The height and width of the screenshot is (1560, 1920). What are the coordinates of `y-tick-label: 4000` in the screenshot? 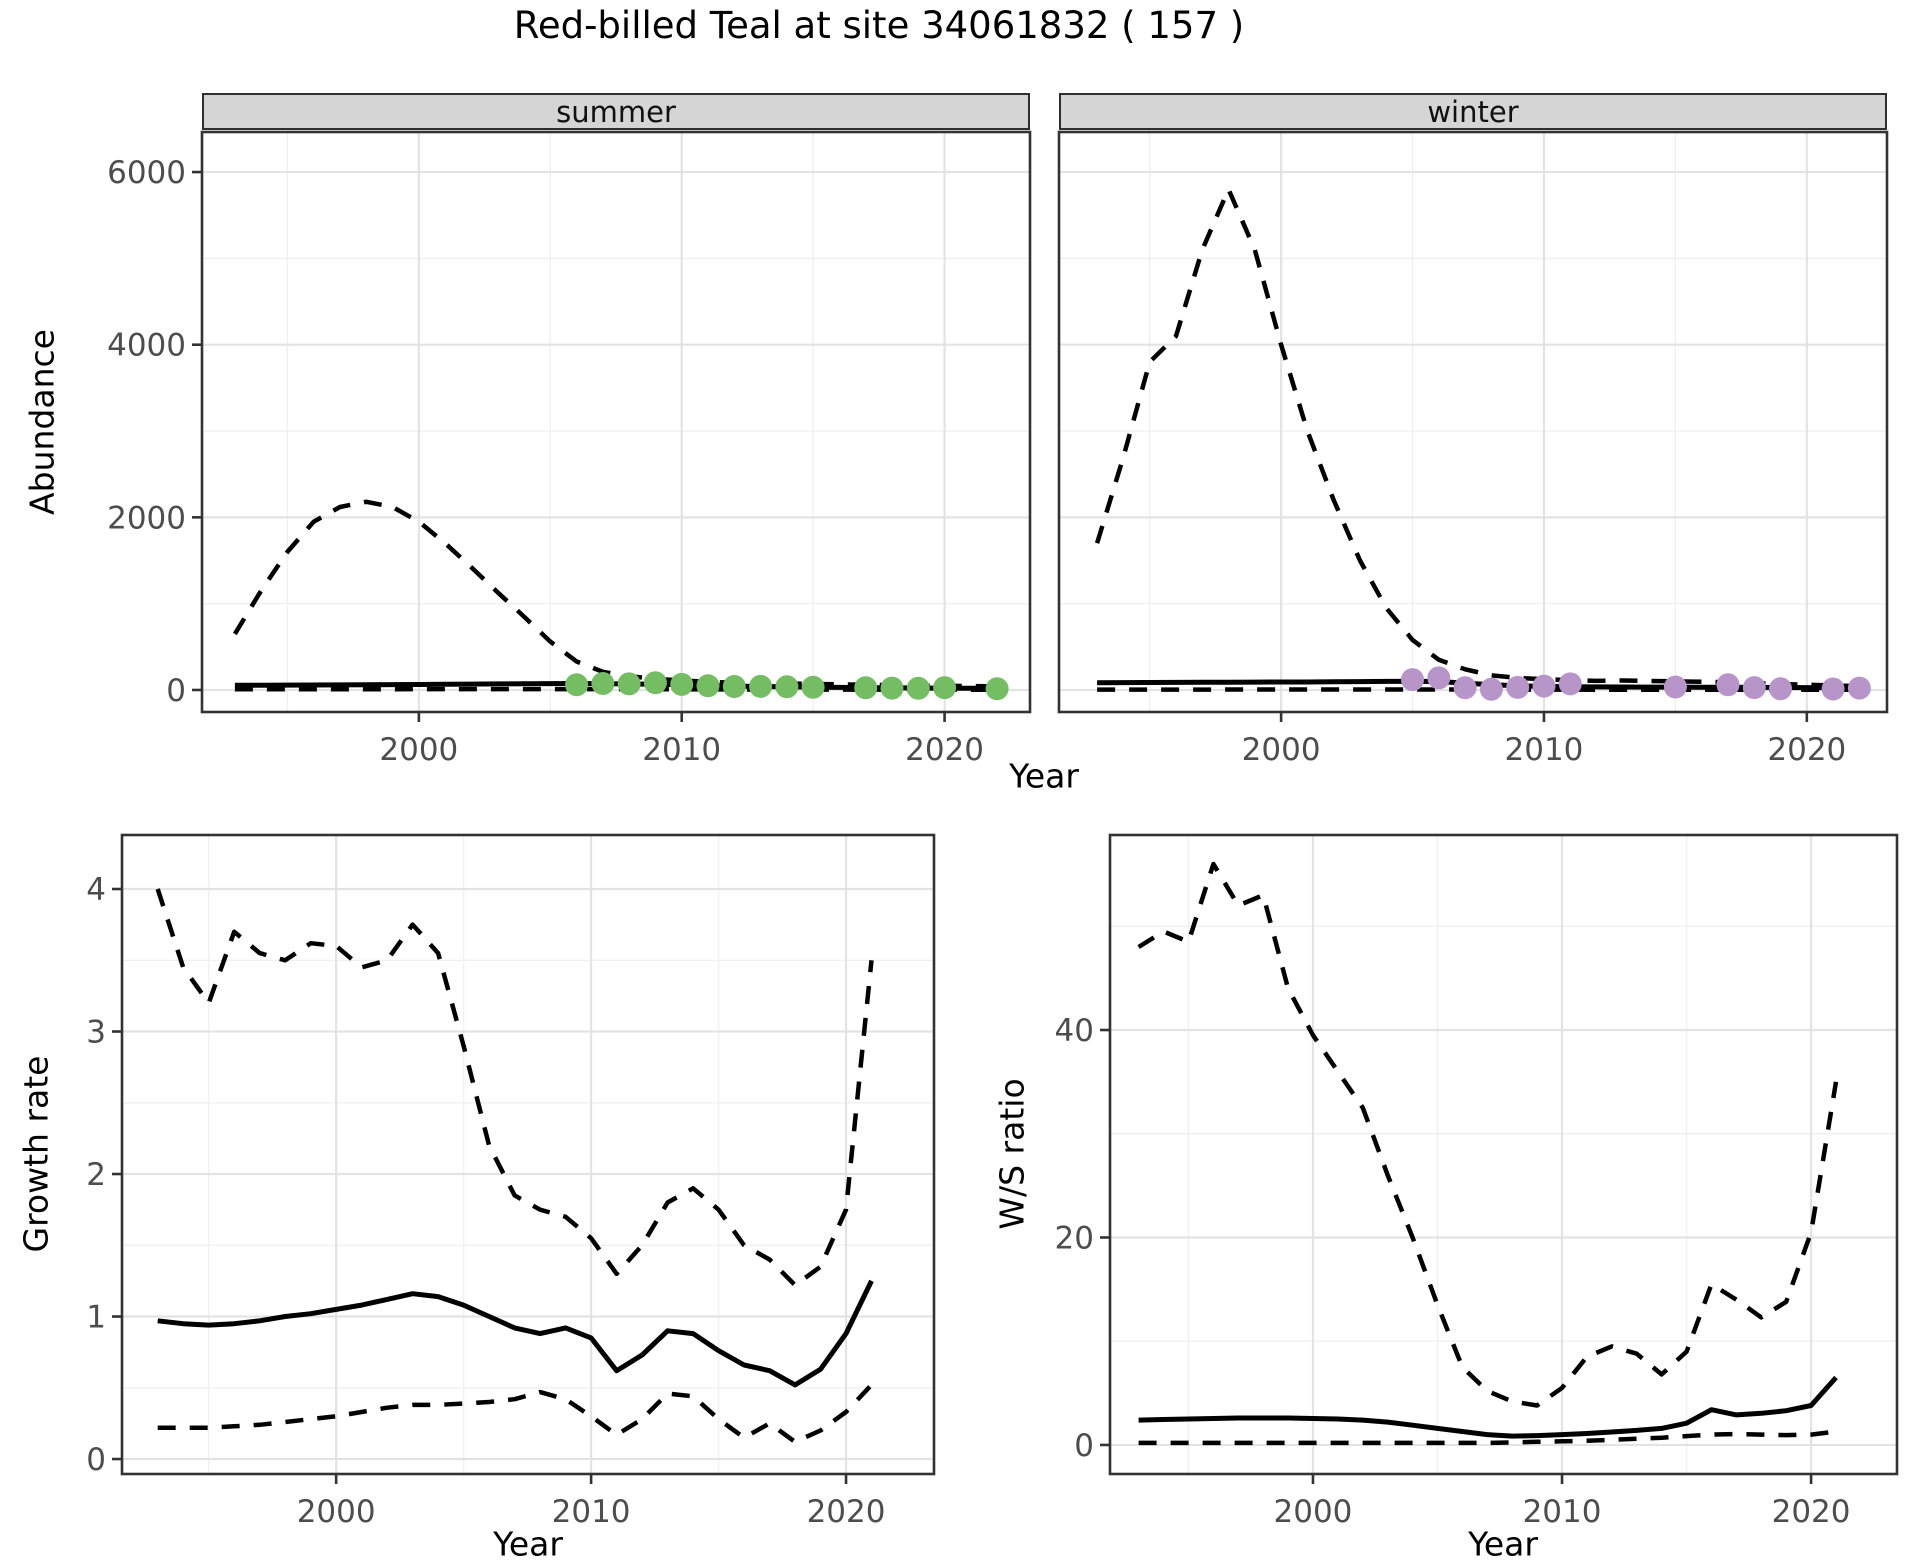 It's located at (146, 346).